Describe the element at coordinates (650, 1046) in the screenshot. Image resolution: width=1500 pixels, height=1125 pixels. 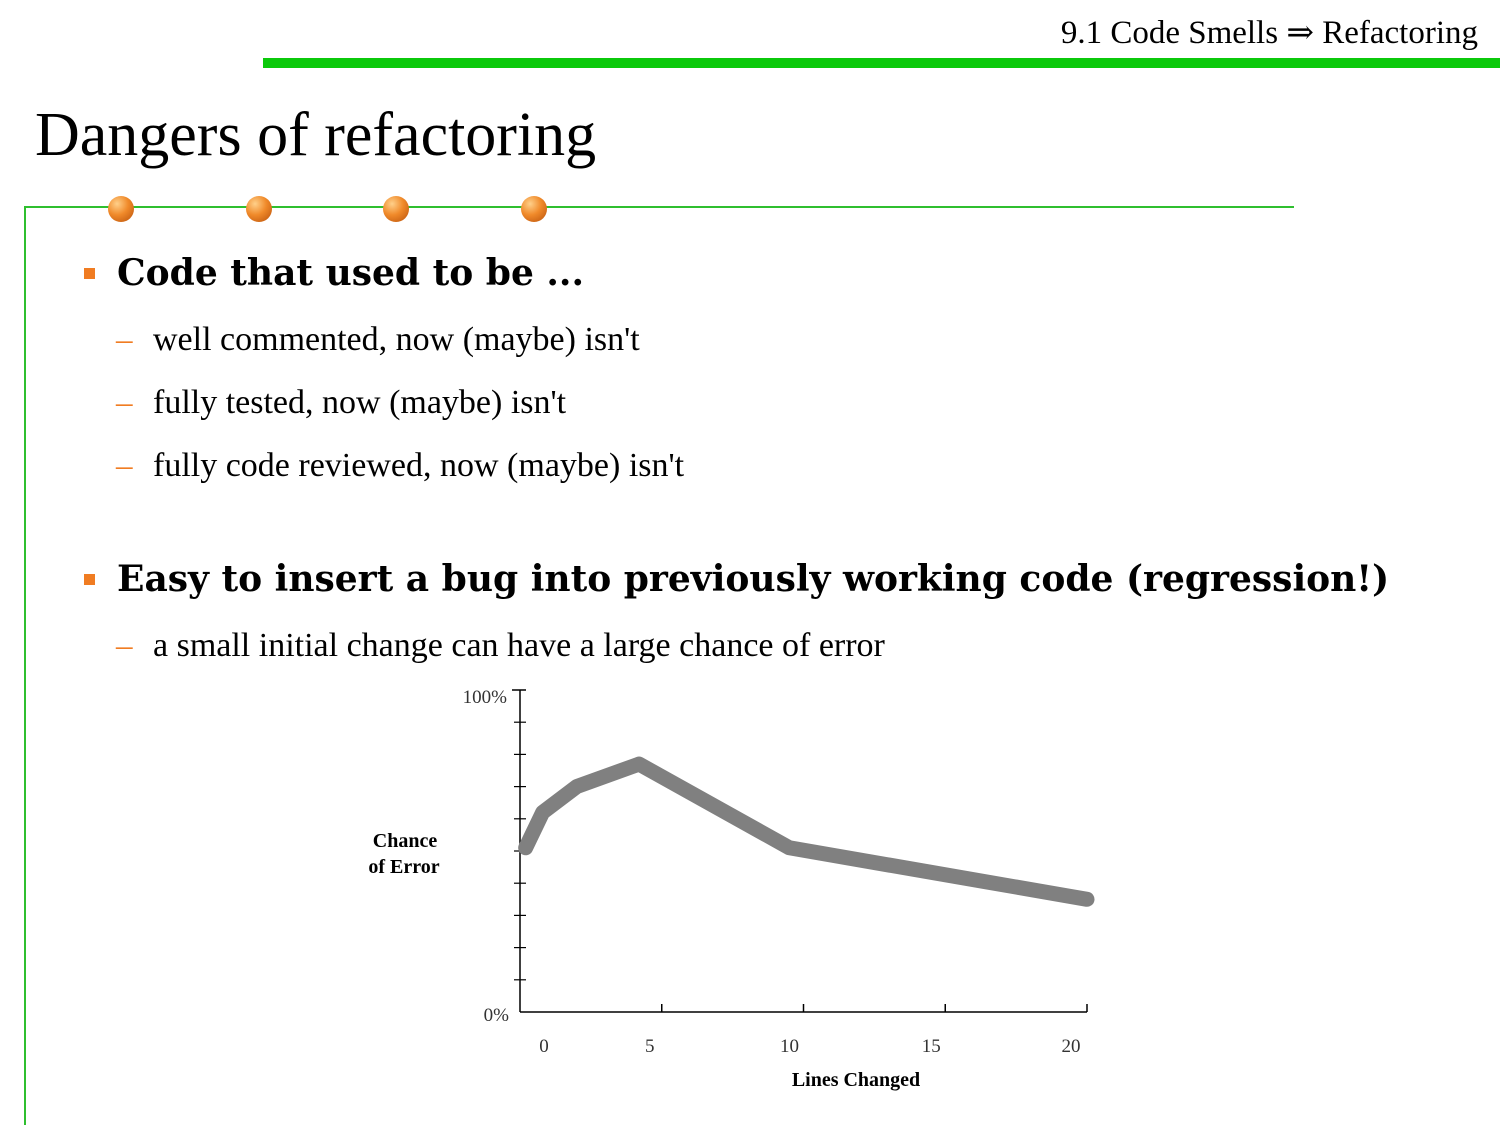
I see `x-tick-label: 5` at that location.